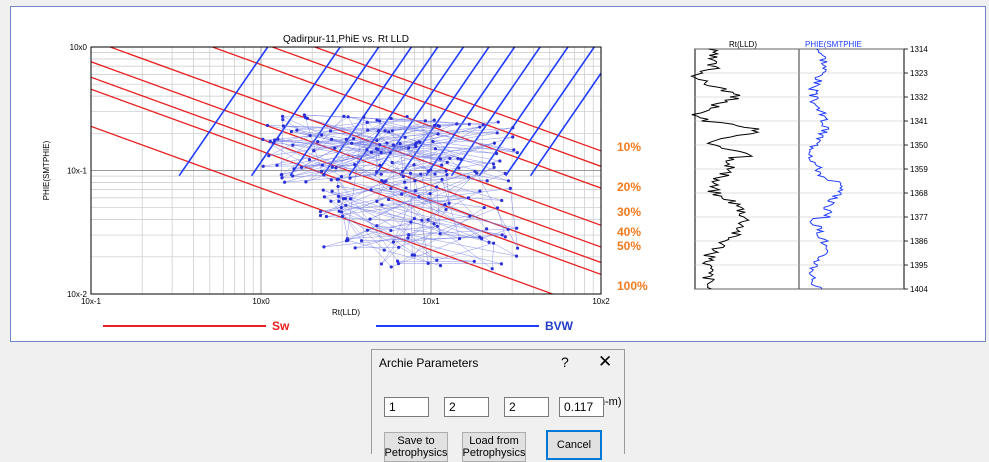 This screenshot has width=989, height=462. What do you see at coordinates (629, 187) in the screenshot?
I see `sw-percent-label: 20%` at bounding box center [629, 187].